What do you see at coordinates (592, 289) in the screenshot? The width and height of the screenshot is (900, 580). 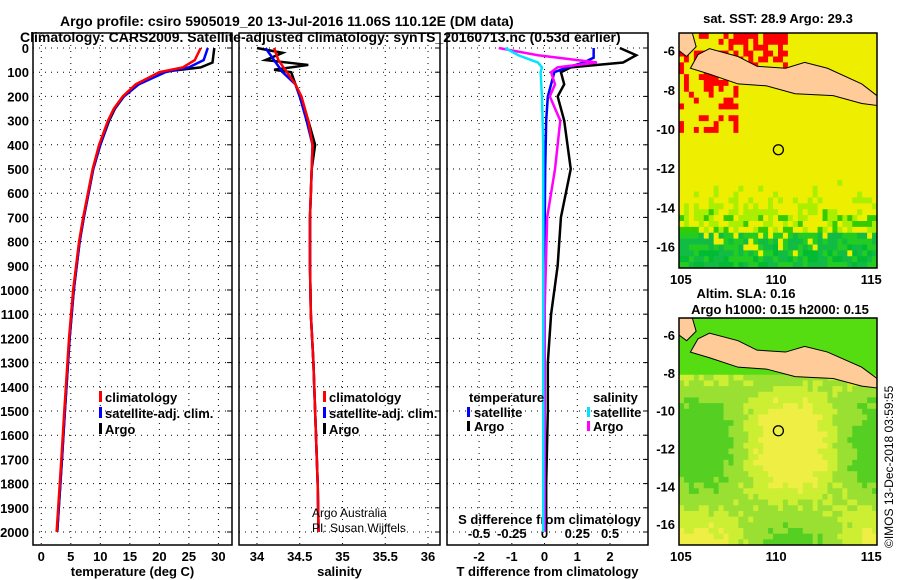 I see `series-t-argo` at bounding box center [592, 289].